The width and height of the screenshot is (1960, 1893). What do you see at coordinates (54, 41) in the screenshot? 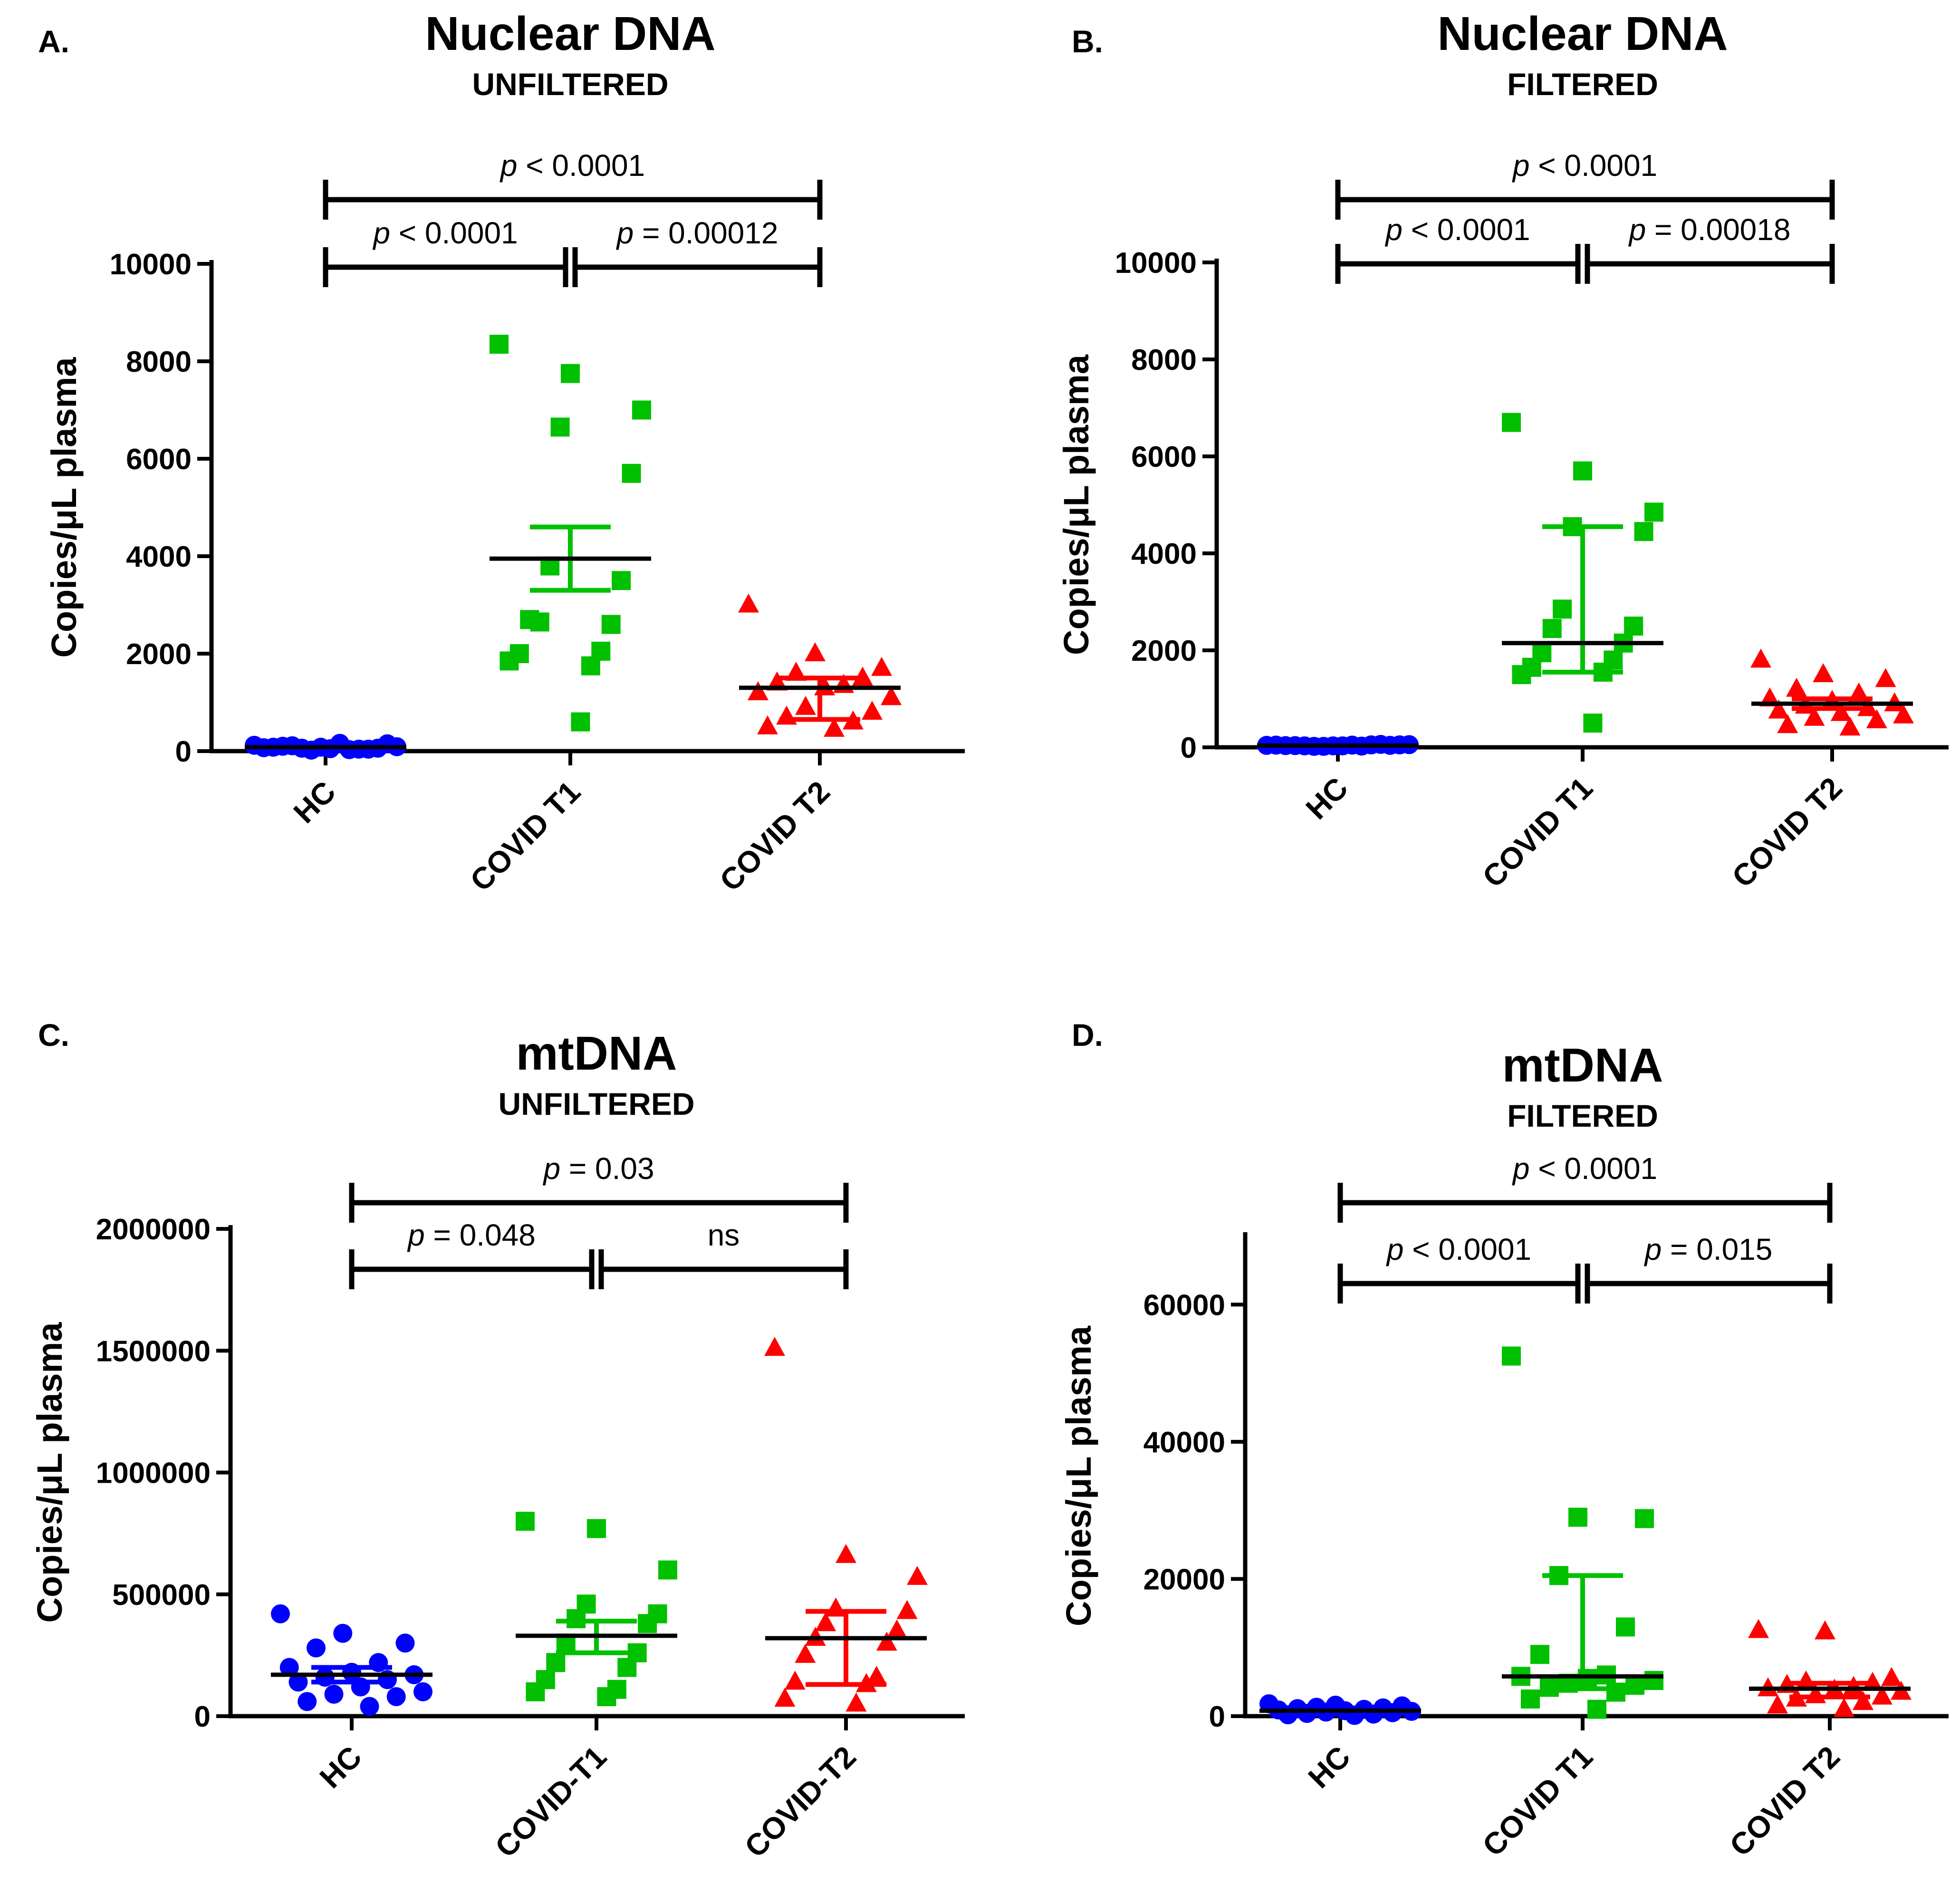
I see `panel-letter: A.` at bounding box center [54, 41].